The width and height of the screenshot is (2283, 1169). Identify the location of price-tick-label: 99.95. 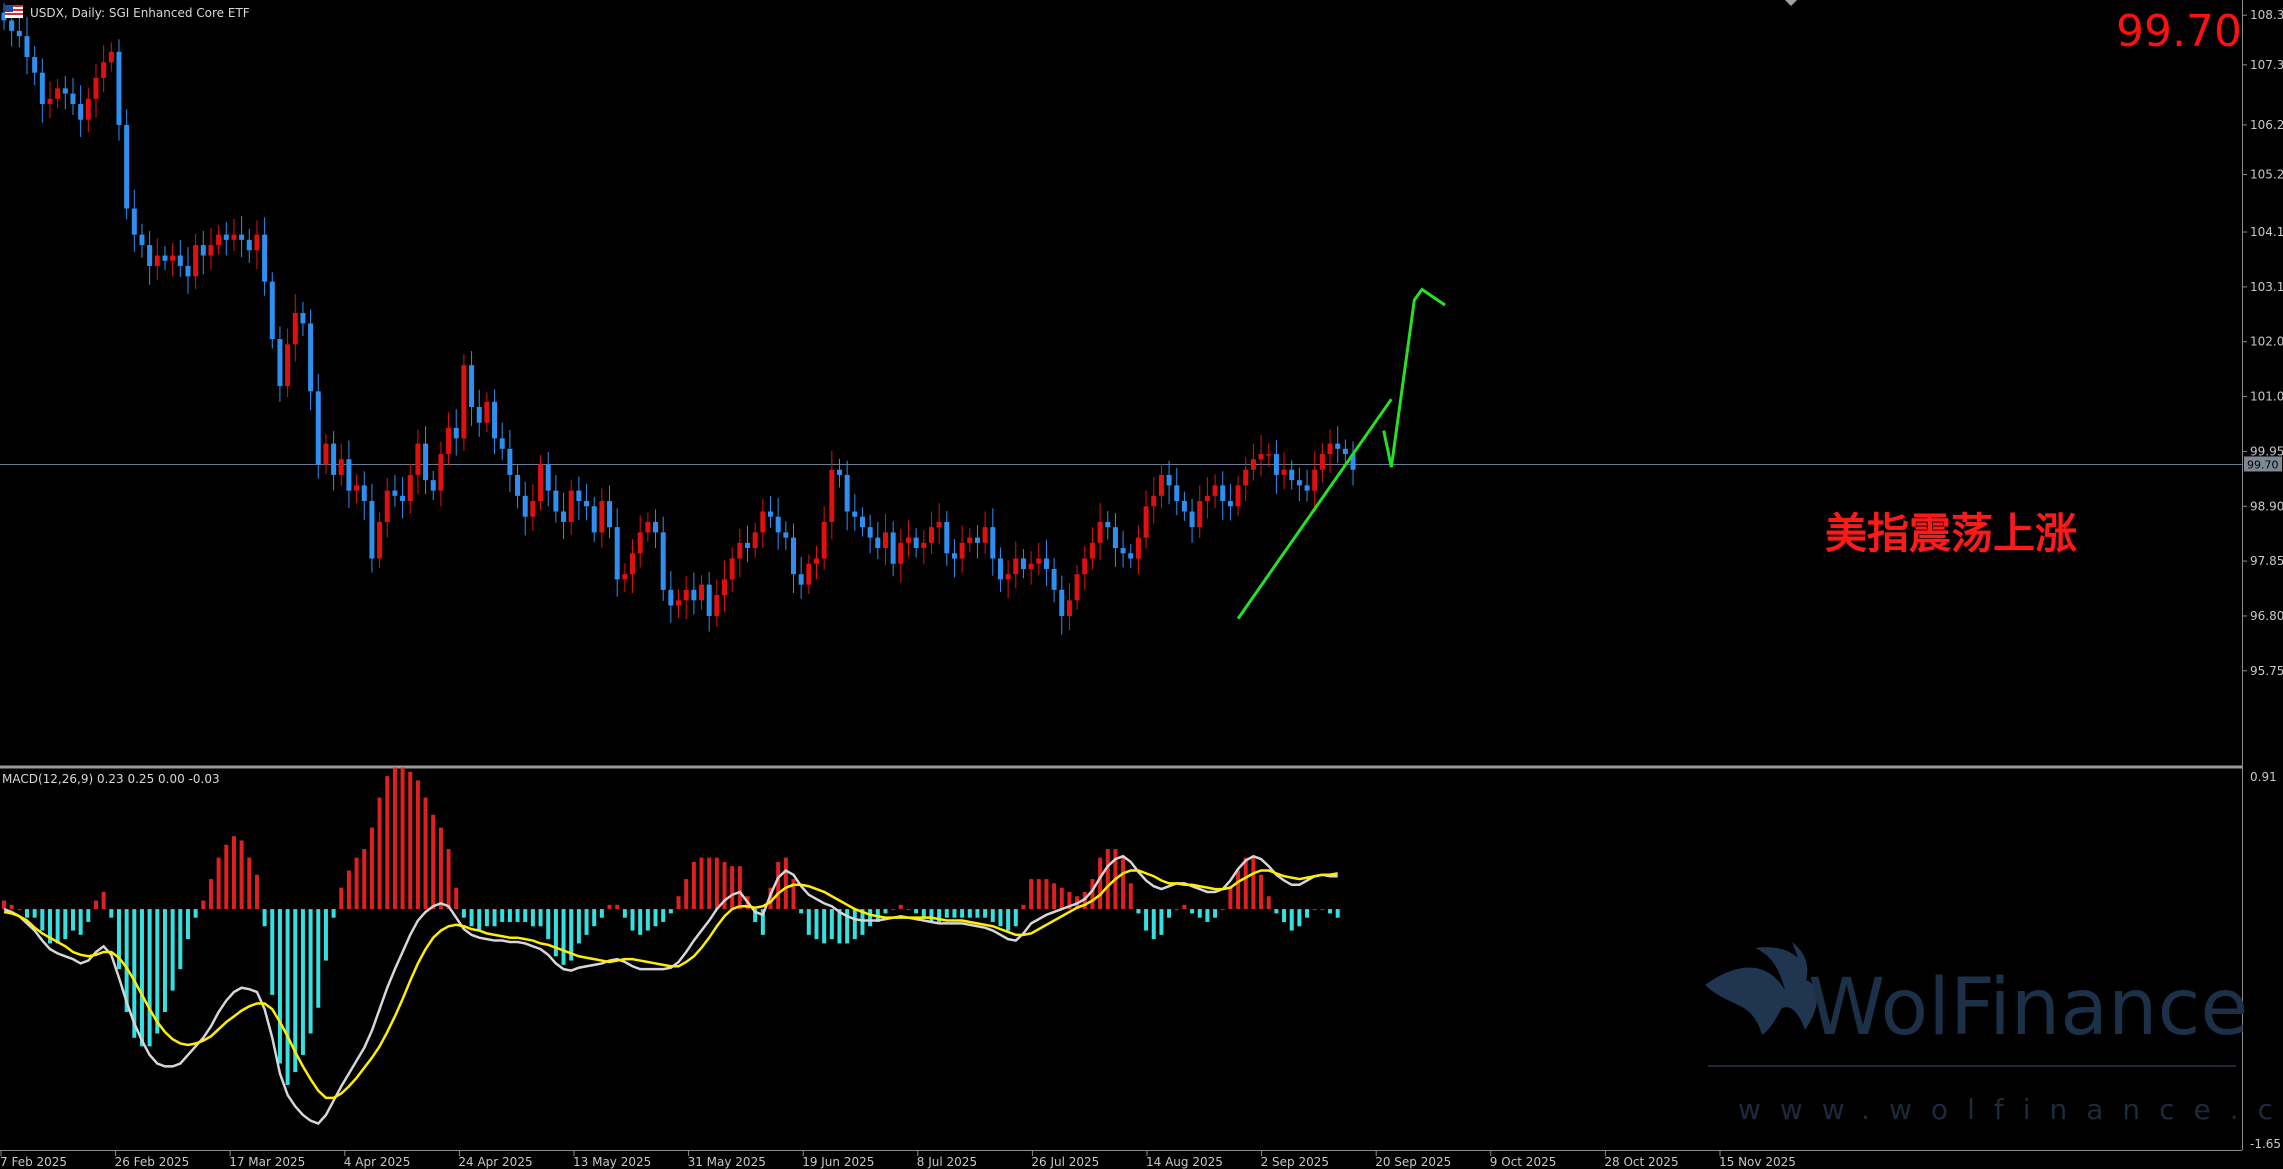
(2266, 451).